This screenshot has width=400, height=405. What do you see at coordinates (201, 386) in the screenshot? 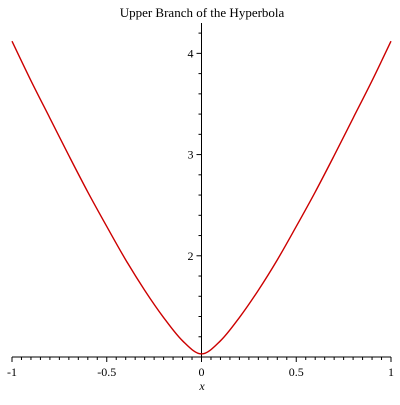
I see `x-axis-label: x` at bounding box center [201, 386].